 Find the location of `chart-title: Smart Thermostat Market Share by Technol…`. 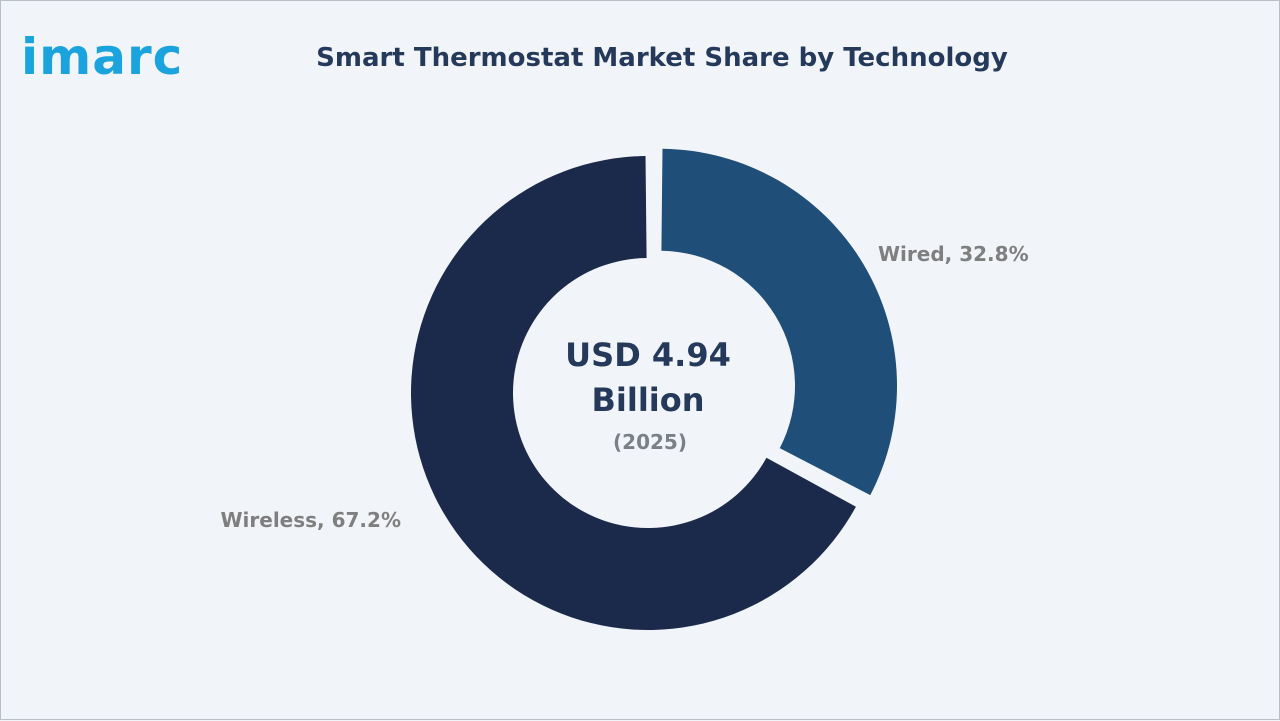

chart-title: Smart Thermostat Market Share by Technol… is located at coordinates (662, 58).